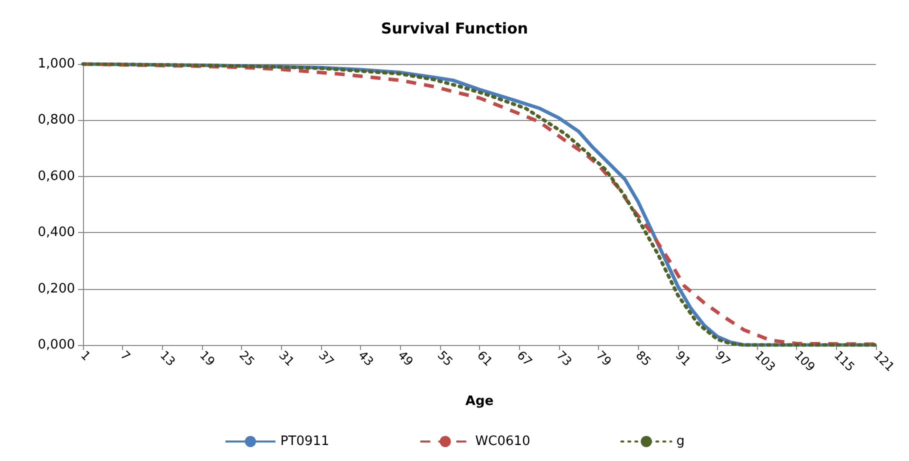  What do you see at coordinates (56, 345) in the screenshot?
I see `y-tick-label: 0,000` at bounding box center [56, 345].